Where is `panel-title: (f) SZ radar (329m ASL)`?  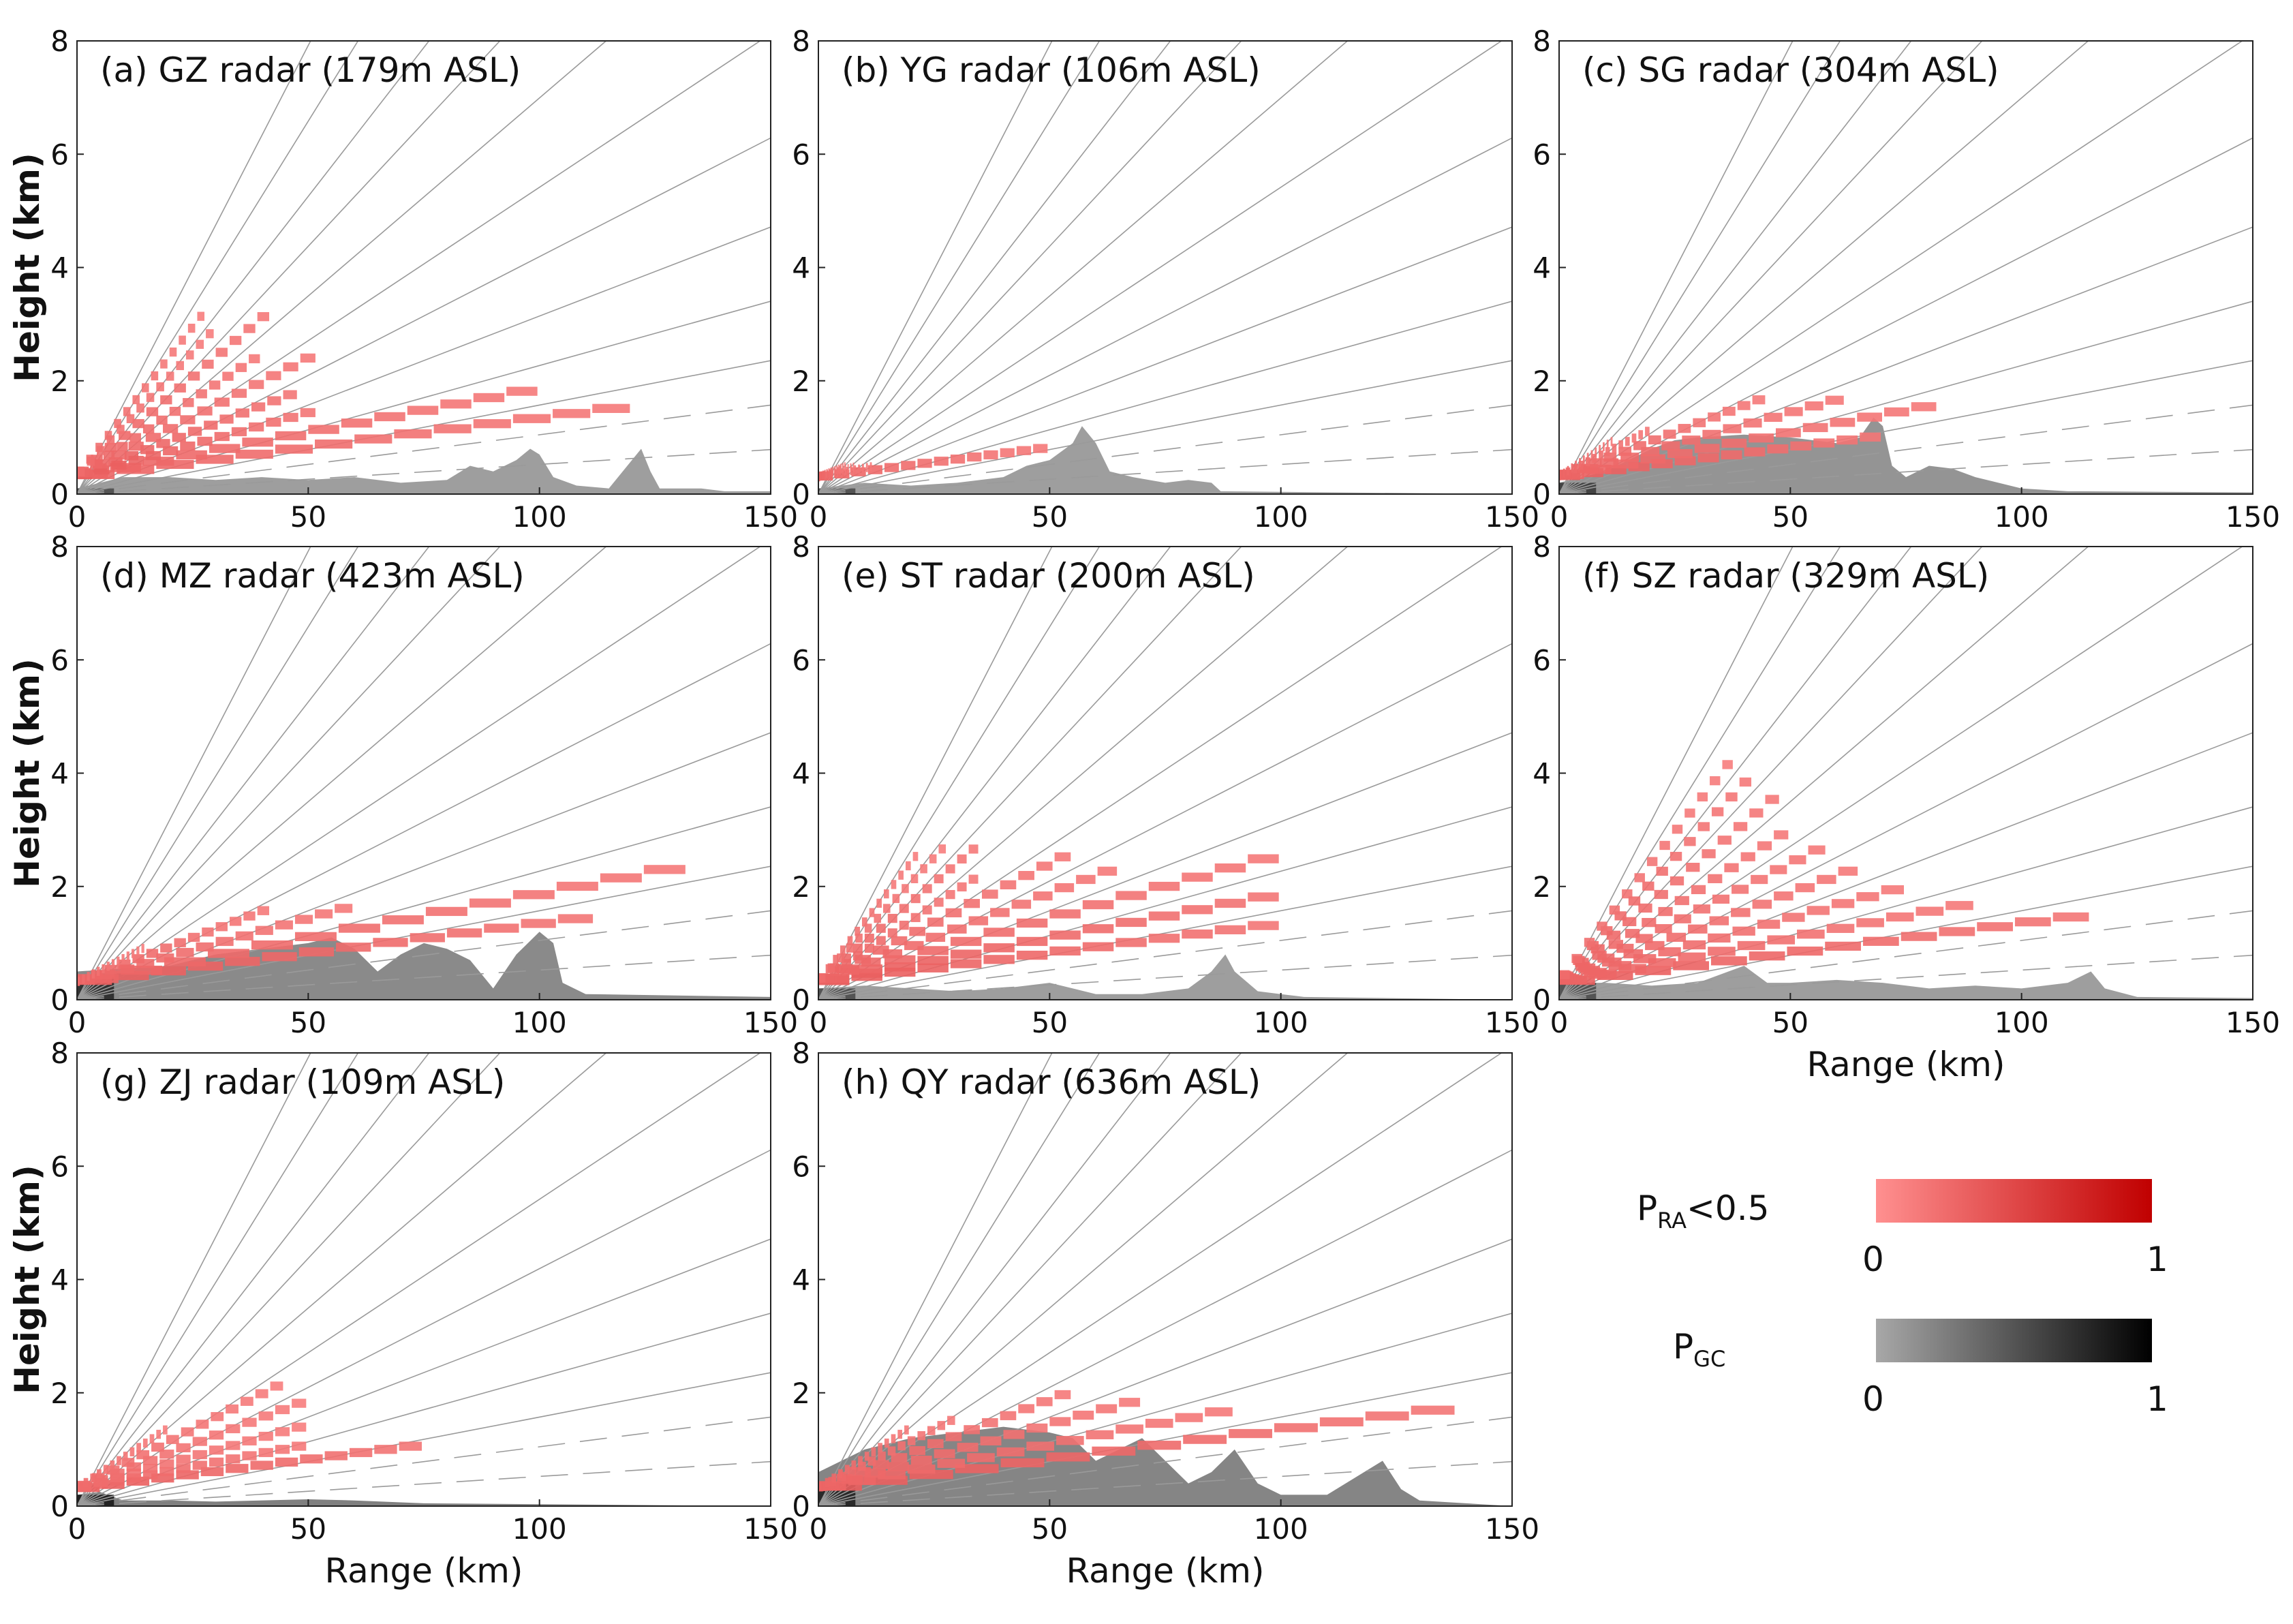
panel-title: (f) SZ radar (329m ASL) is located at coordinates (1785, 576).